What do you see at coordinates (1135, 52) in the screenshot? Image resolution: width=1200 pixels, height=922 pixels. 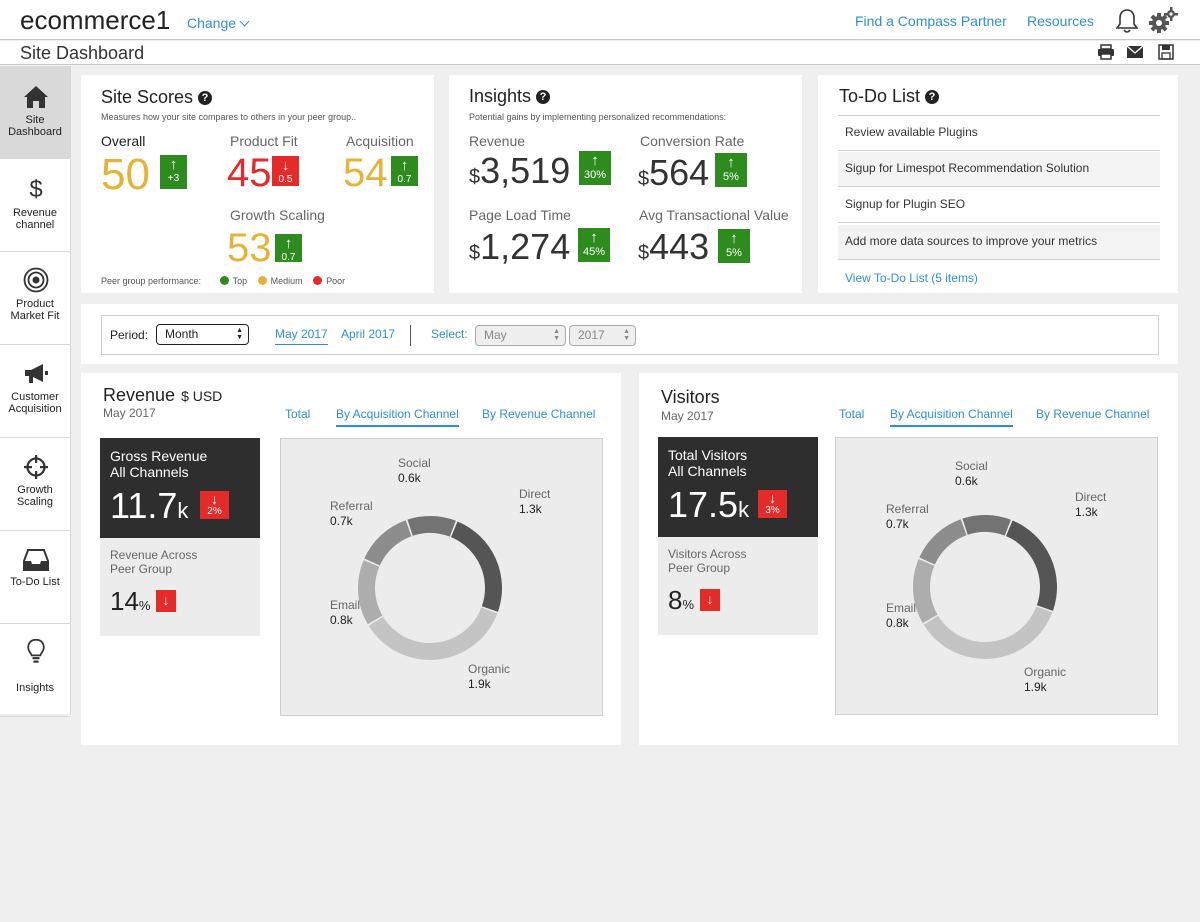 I see `email-icon` at bounding box center [1135, 52].